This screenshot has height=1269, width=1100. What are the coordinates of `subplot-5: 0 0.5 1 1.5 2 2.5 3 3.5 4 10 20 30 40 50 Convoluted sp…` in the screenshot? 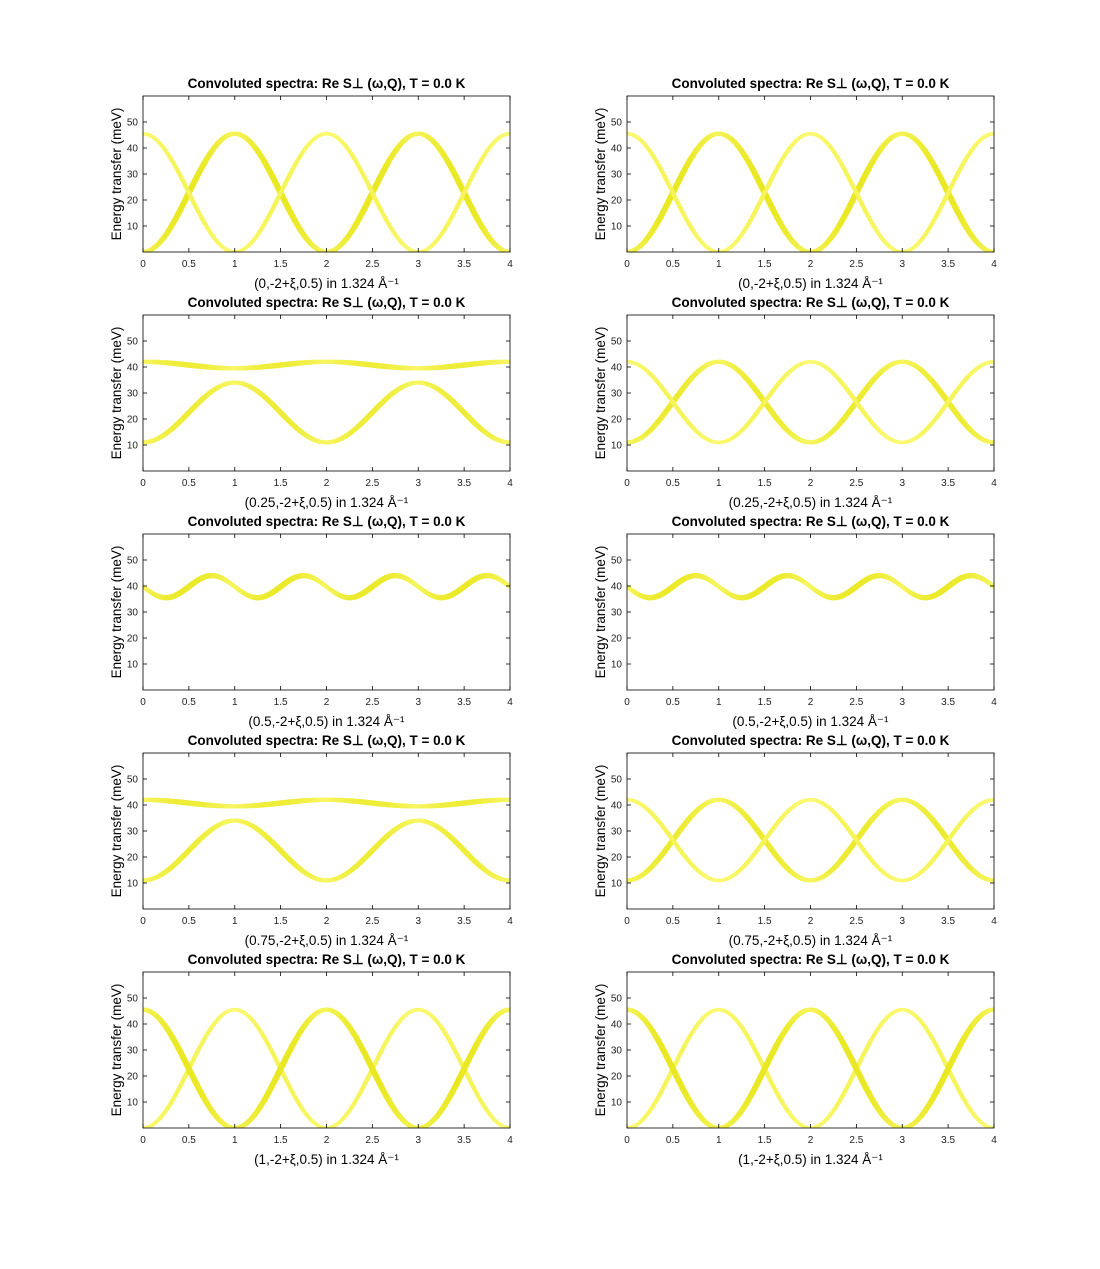 It's located at (311, 621).